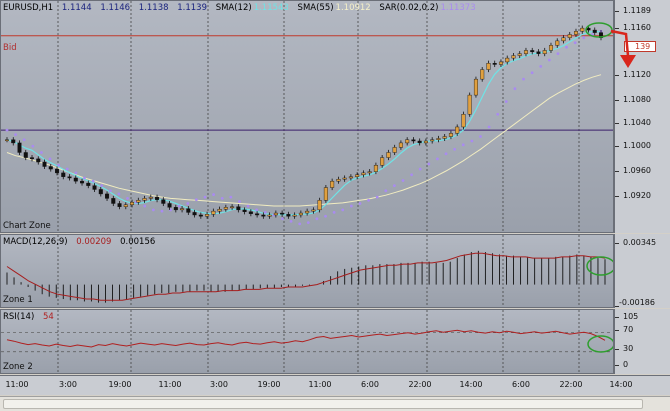  I want to click on ohlc-close: 1.1139, so click(192, 8).